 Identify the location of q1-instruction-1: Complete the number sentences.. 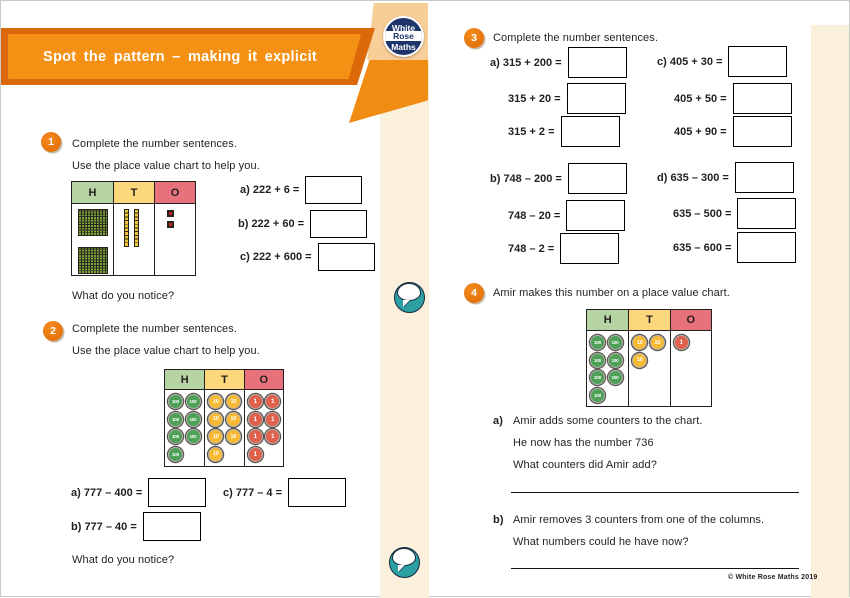
(155, 144).